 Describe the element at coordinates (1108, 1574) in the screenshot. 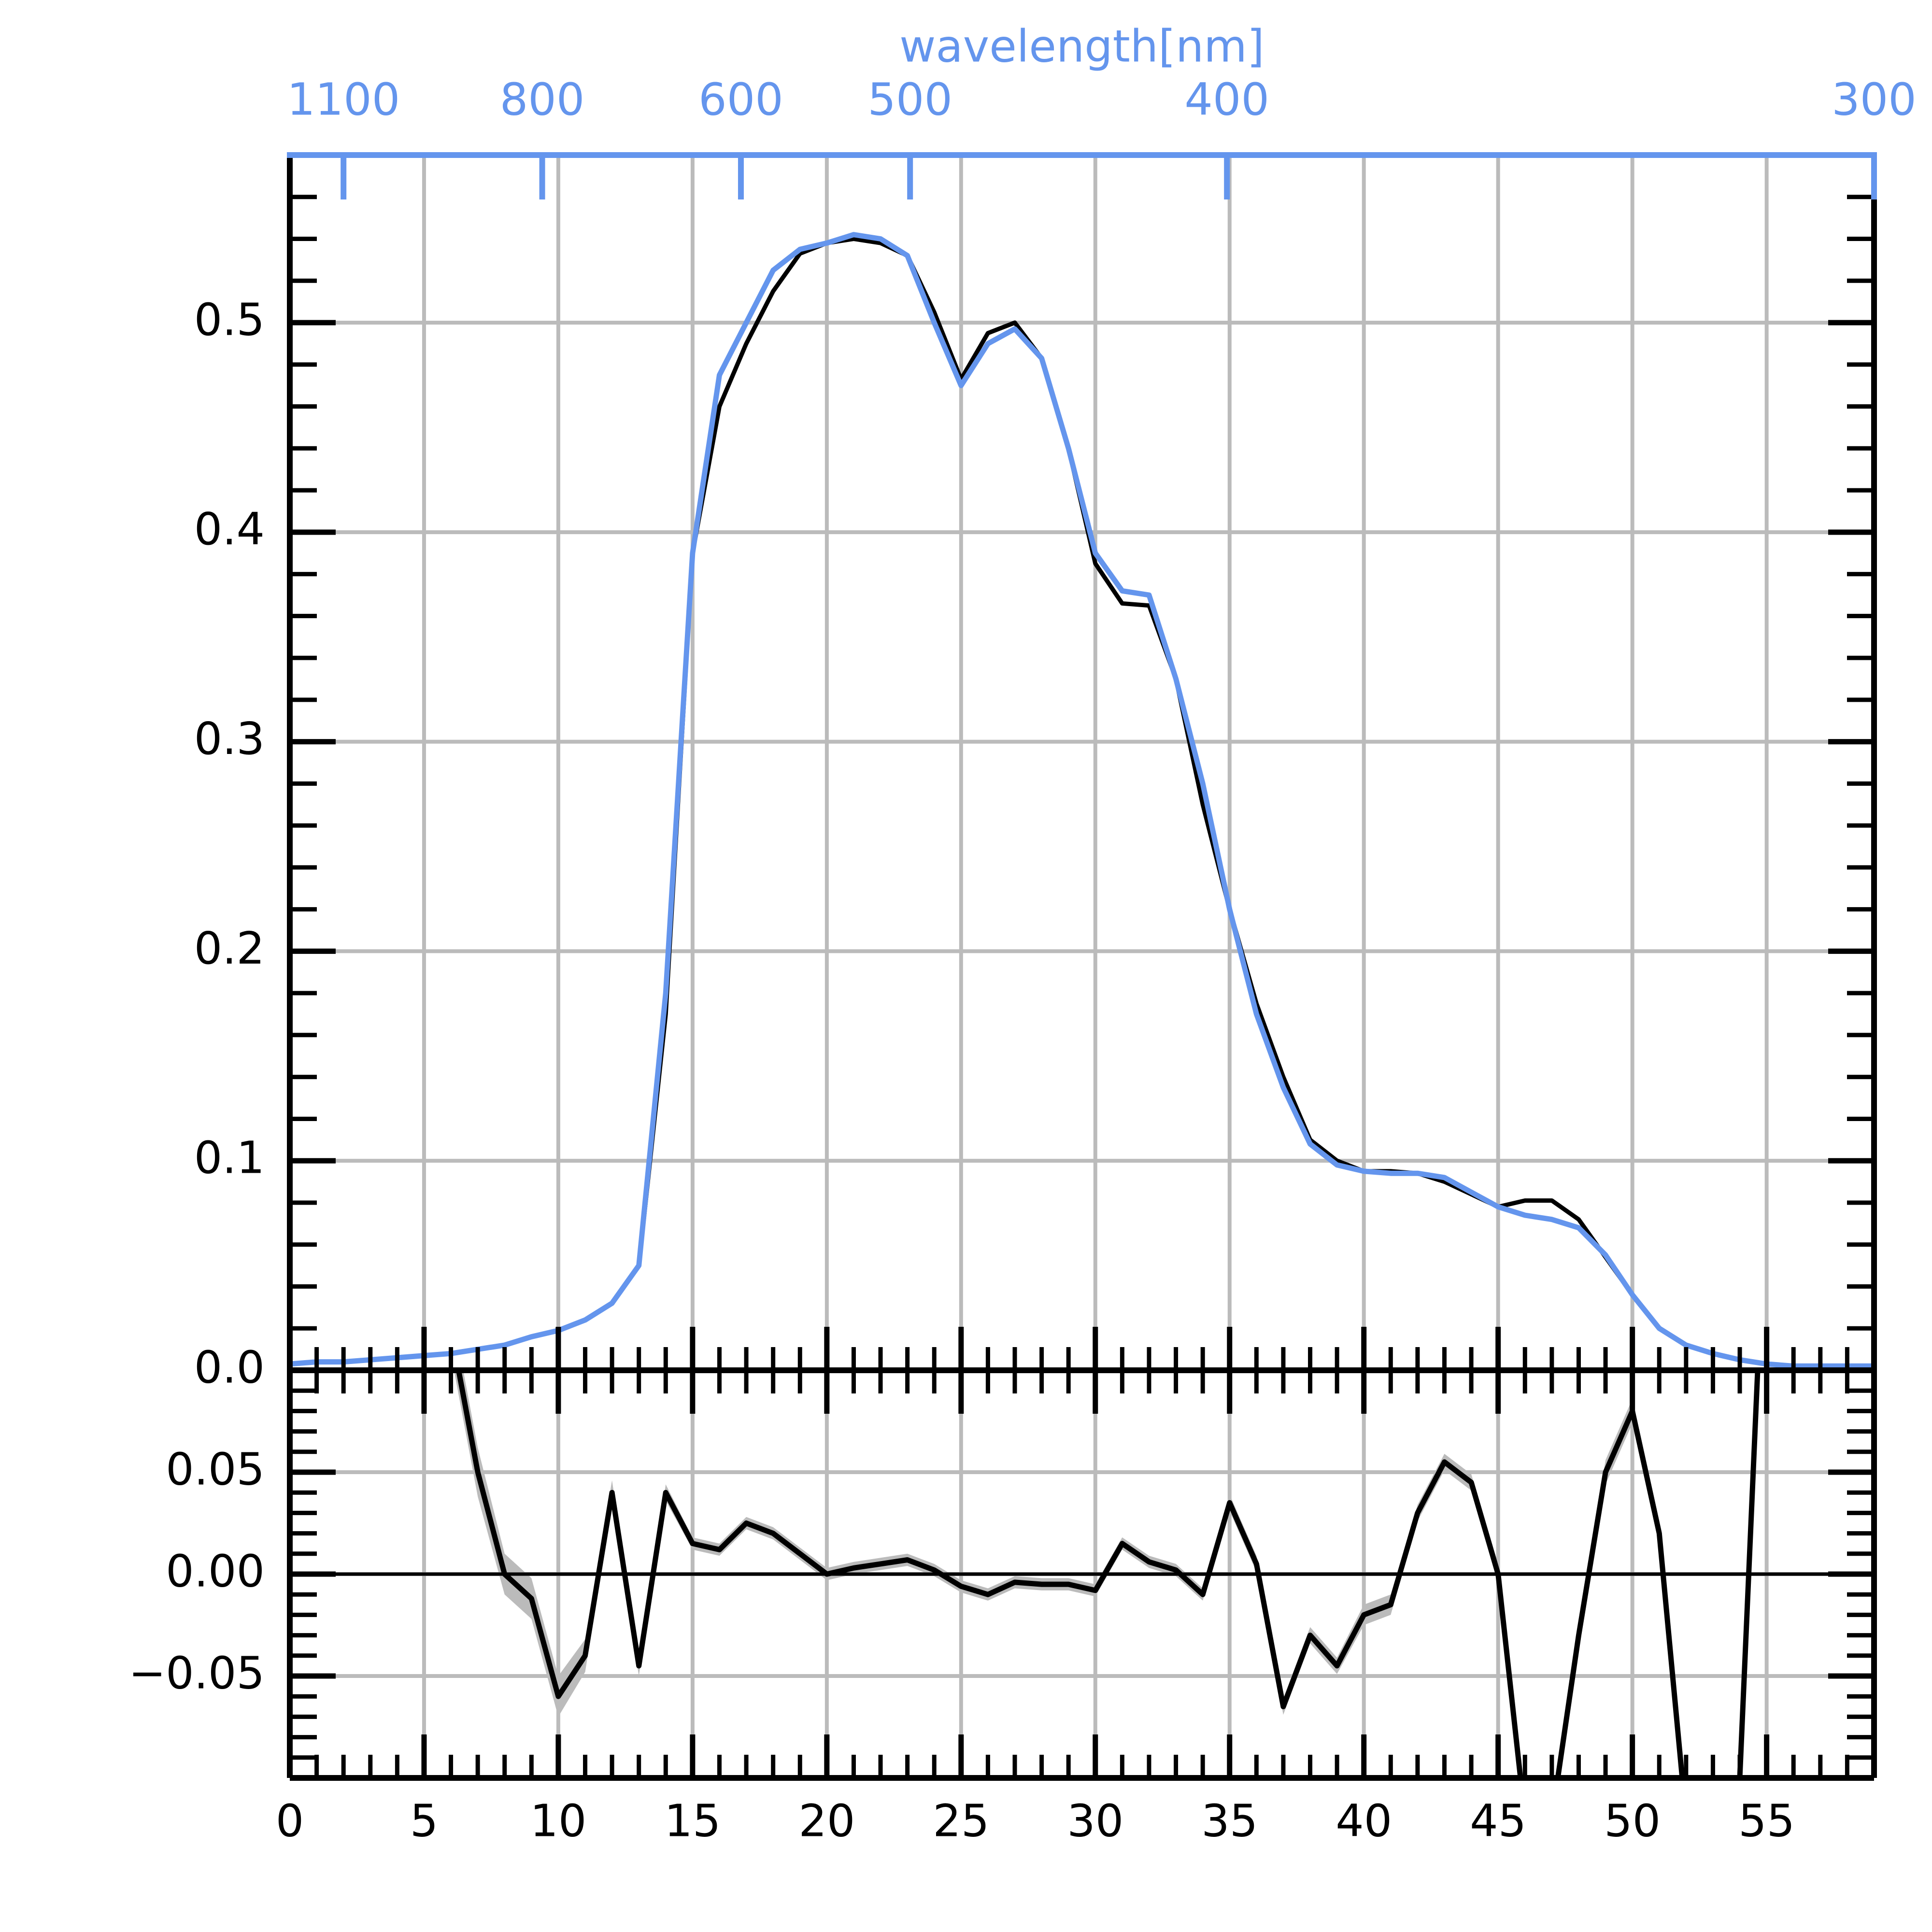

I see `residual-line` at that location.